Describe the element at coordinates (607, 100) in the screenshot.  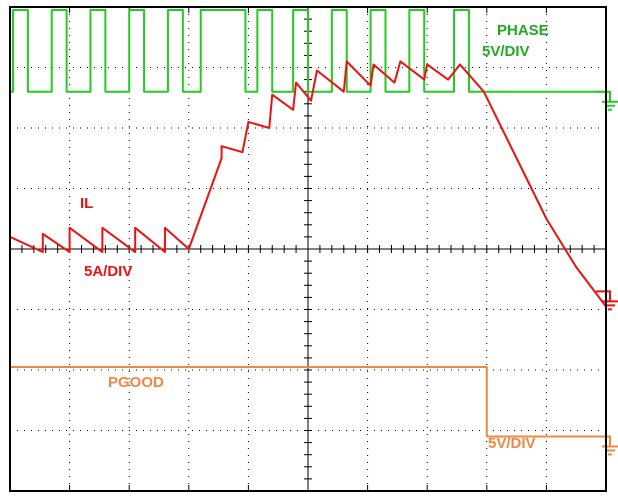
I see `ground-icon-phase` at that location.